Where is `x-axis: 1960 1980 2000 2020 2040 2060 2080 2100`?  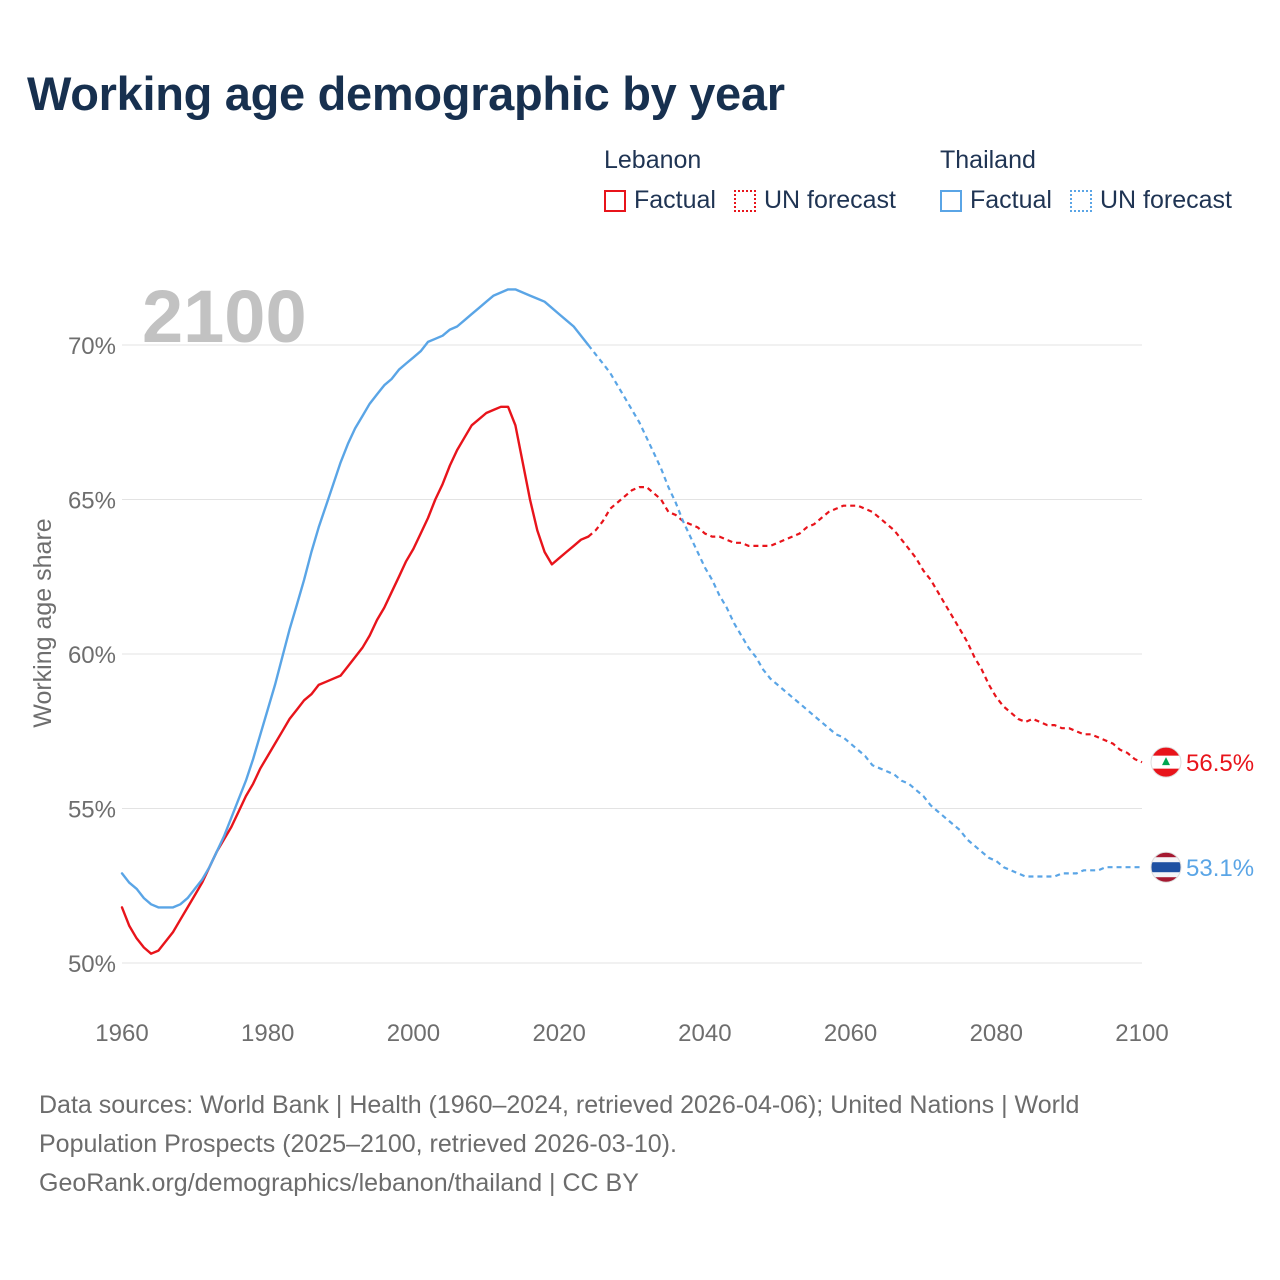
x-axis: 1960 1980 2000 2020 2040 2060 2080 2100 is located at coordinates (631, 1033).